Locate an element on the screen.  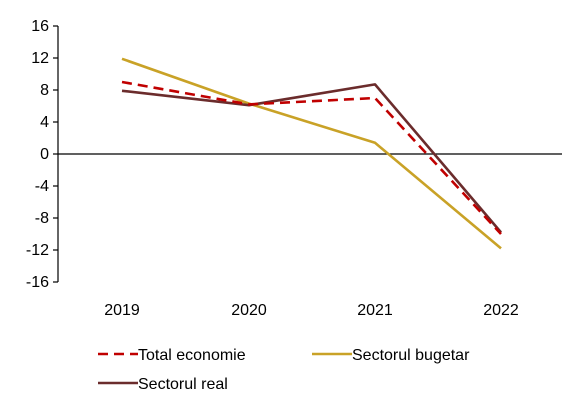
y-tick-label: -4 is located at coordinates (42, 186).